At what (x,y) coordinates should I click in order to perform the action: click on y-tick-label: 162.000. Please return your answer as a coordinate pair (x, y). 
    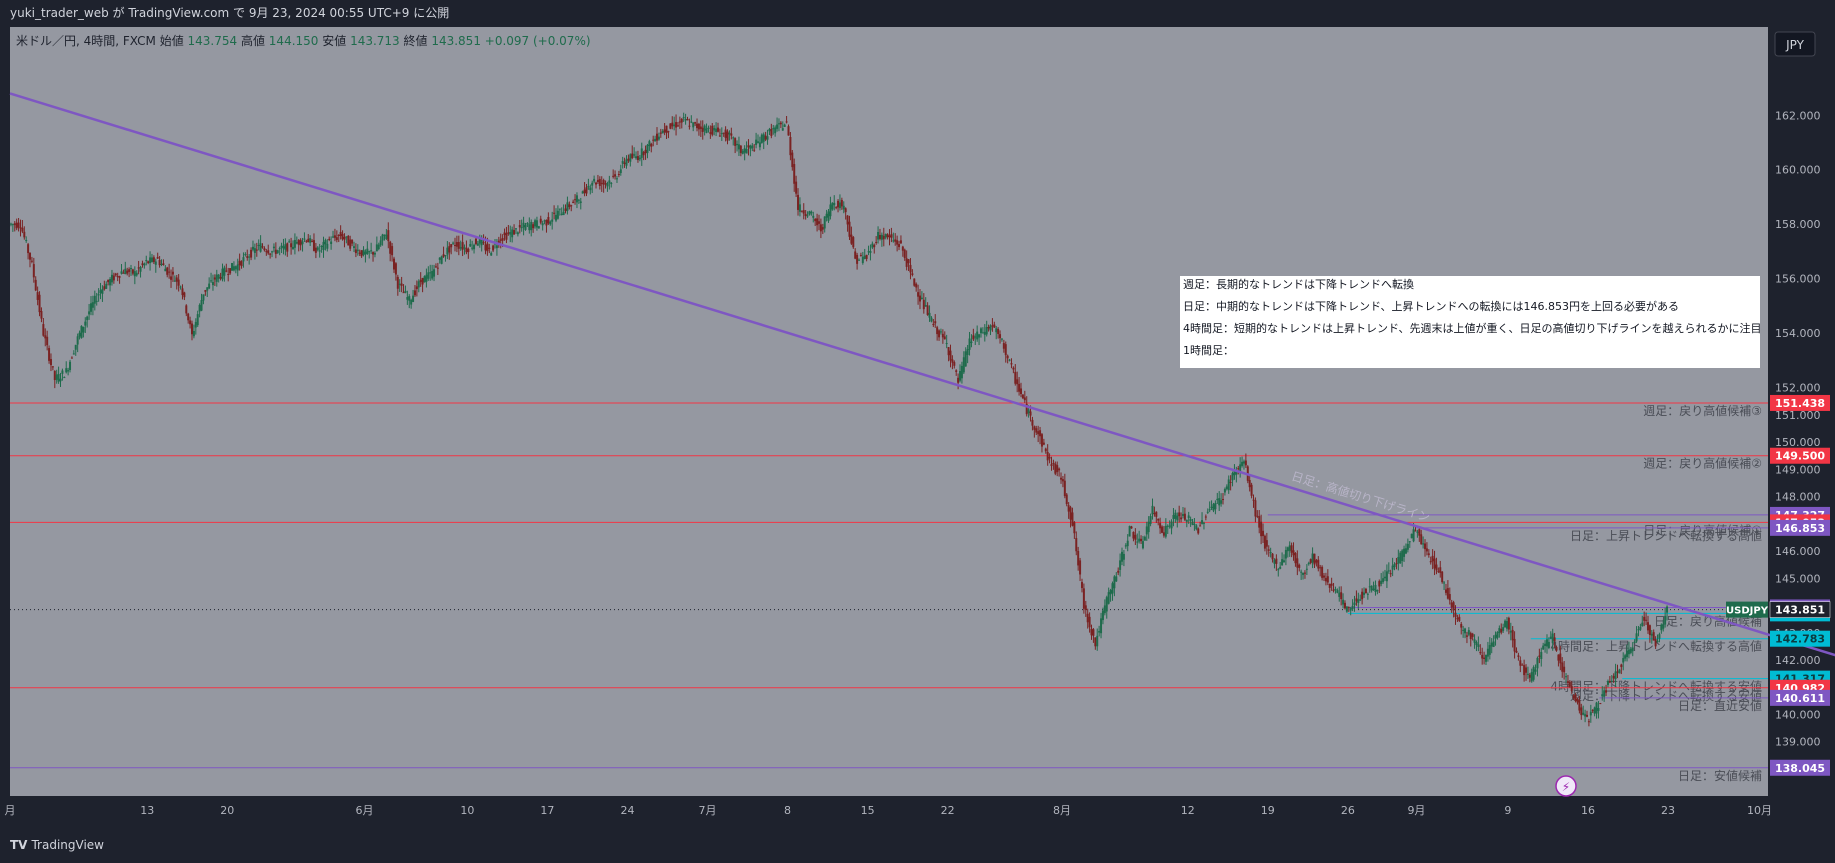
    Looking at the image, I should click on (1798, 115).